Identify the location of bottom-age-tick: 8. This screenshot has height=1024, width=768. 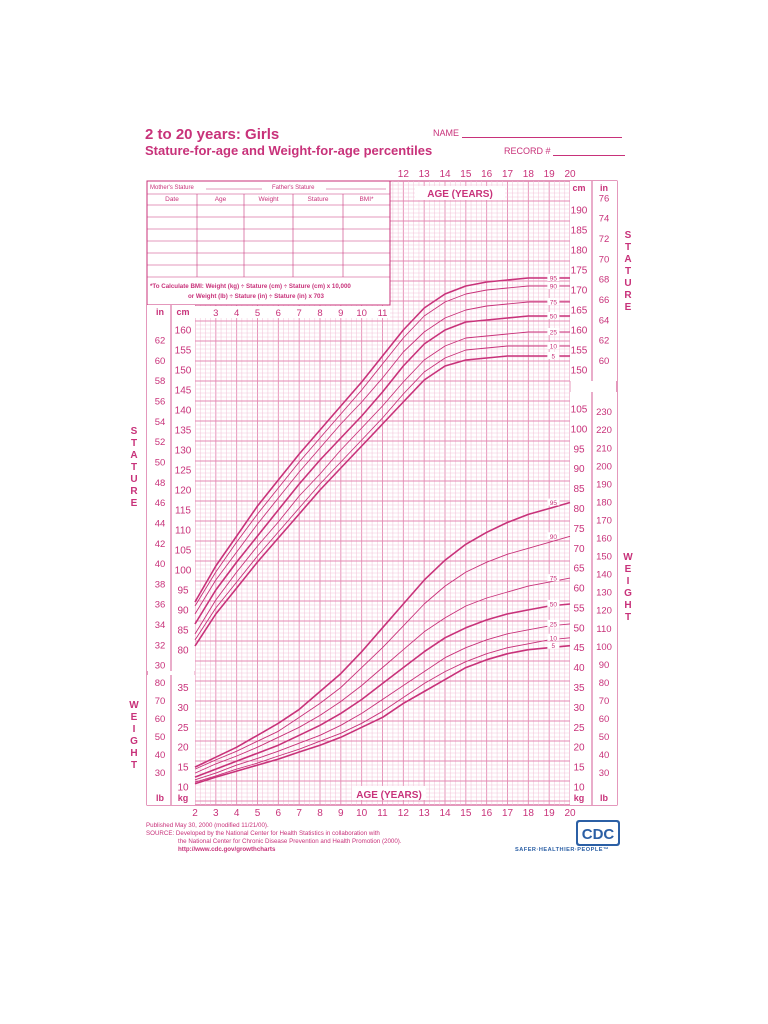
(320, 813).